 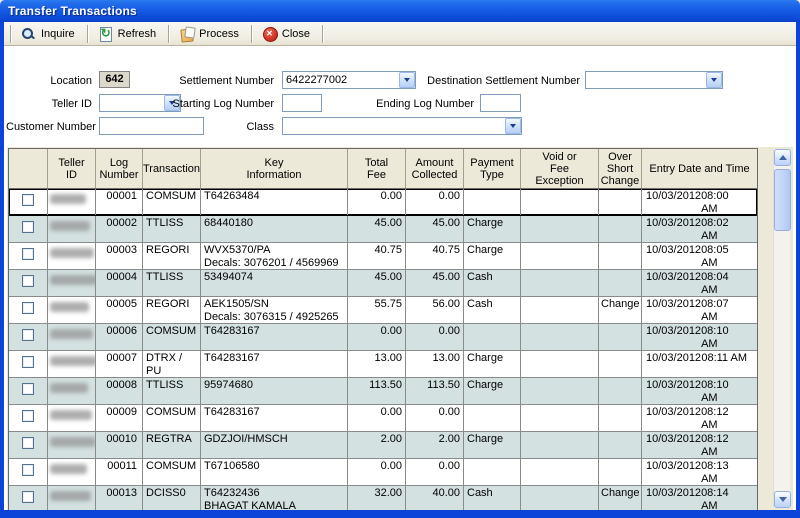 What do you see at coordinates (492, 168) in the screenshot?
I see `column-header-payment-type: Payment Type` at bounding box center [492, 168].